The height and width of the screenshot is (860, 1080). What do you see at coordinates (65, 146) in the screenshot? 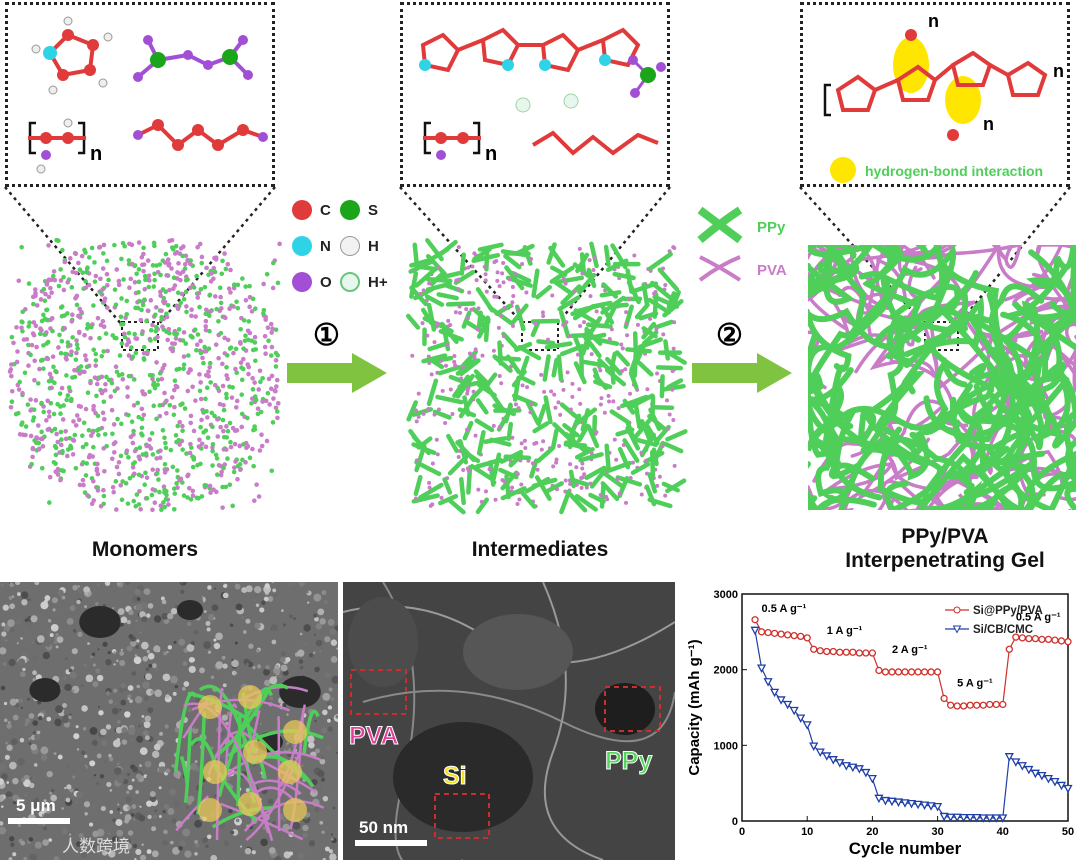
I see `pva-unit: n` at bounding box center [65, 146].